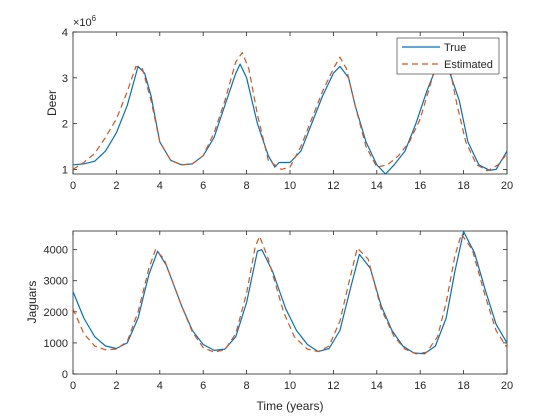  What do you see at coordinates (56, 251) in the screenshot?
I see `jaguars-y-tick-label: 4000` at bounding box center [56, 251].